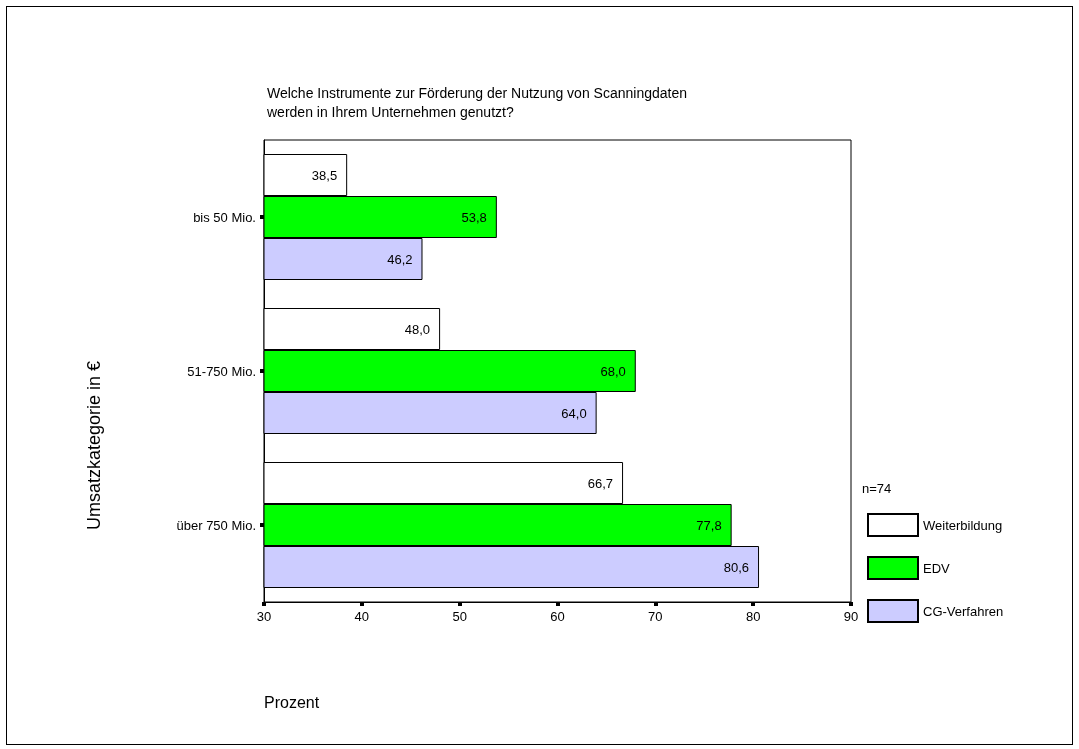 This screenshot has width=1079, height=749. I want to click on data-label: 38,5, so click(324, 175).